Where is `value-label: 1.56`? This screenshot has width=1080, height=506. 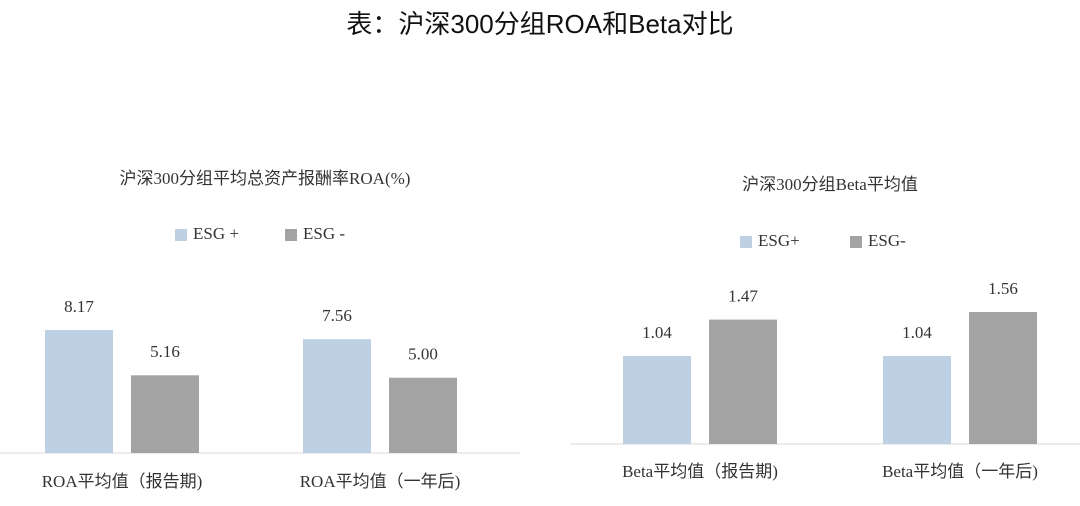 value-label: 1.56 is located at coordinates (1003, 288).